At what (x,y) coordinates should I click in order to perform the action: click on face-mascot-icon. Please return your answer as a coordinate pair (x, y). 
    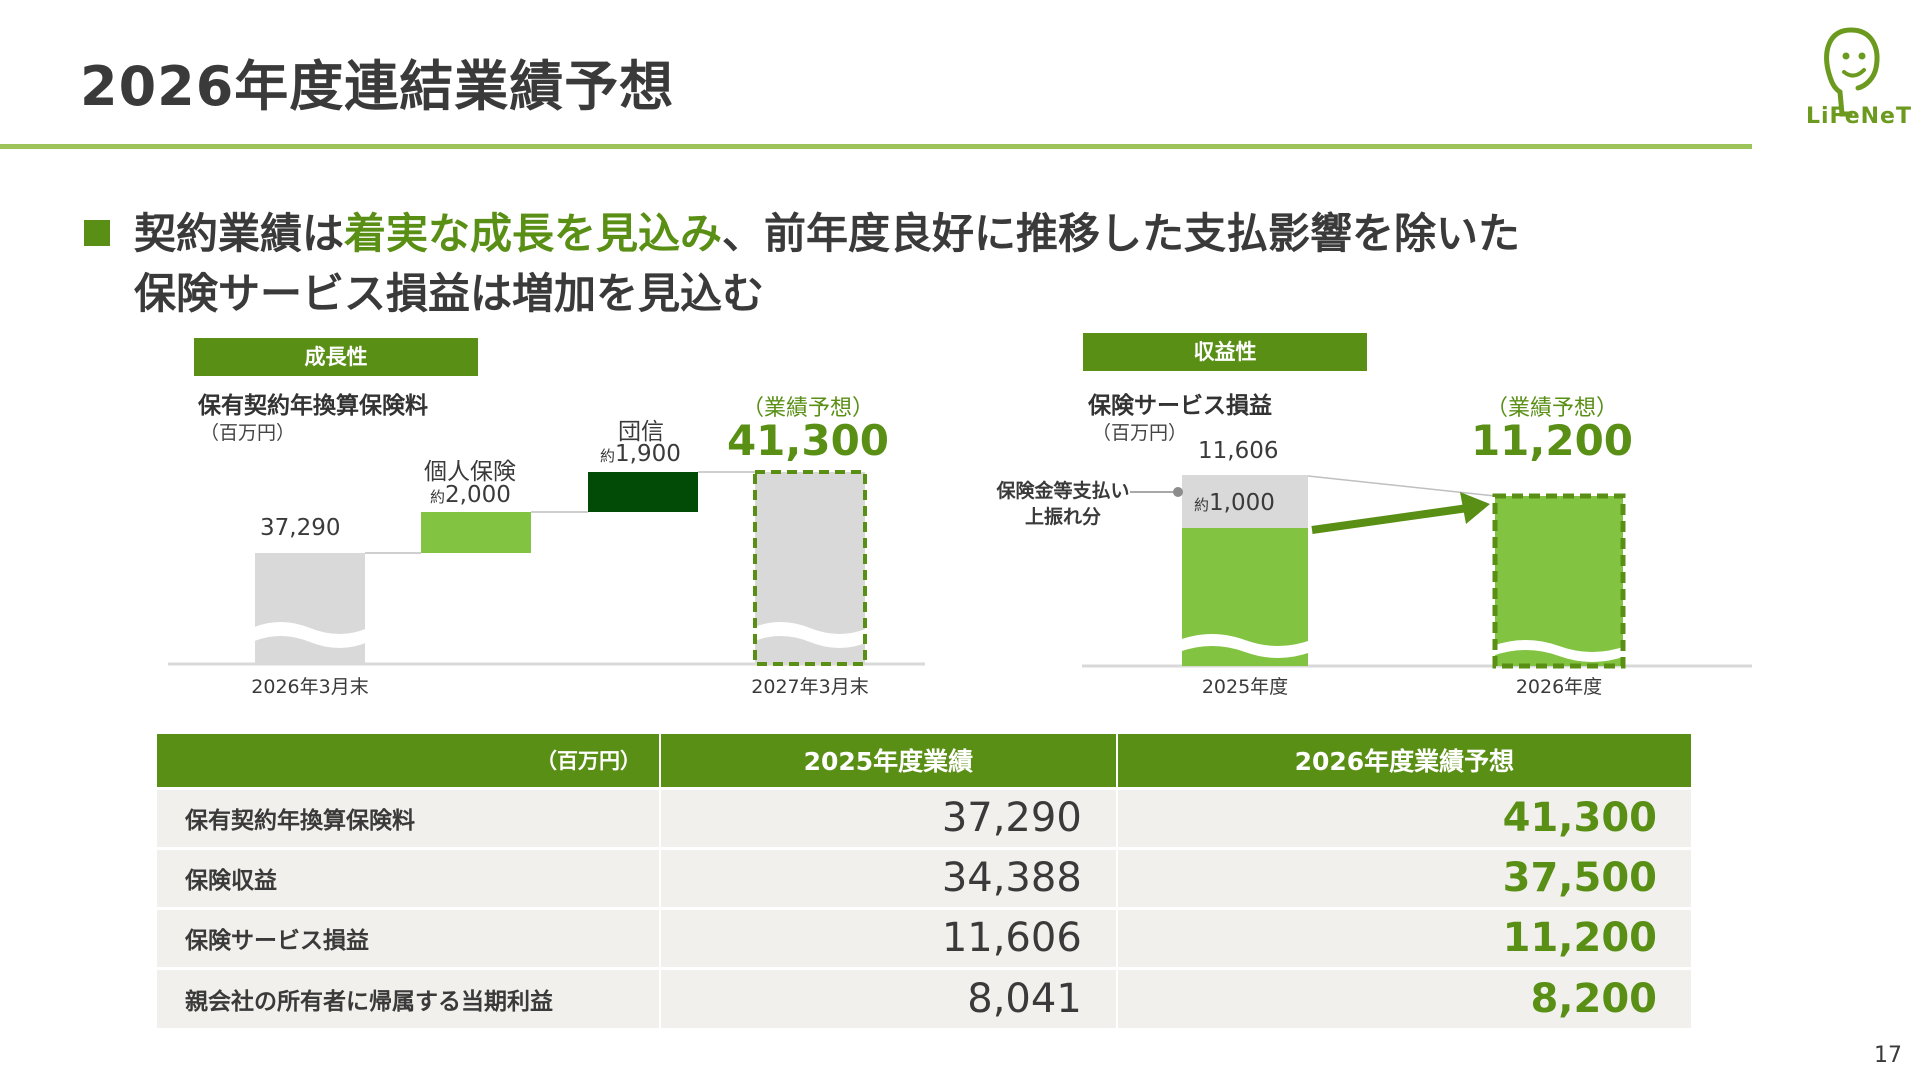
    Looking at the image, I should click on (1852, 72).